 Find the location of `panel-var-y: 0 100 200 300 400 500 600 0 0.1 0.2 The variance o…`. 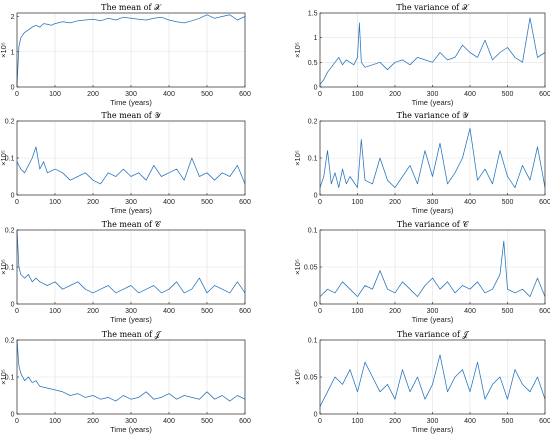

panel-var-y: 0 100 200 300 400 500 600 0 0.1 0.2 The variance o… is located at coordinates (421, 163).